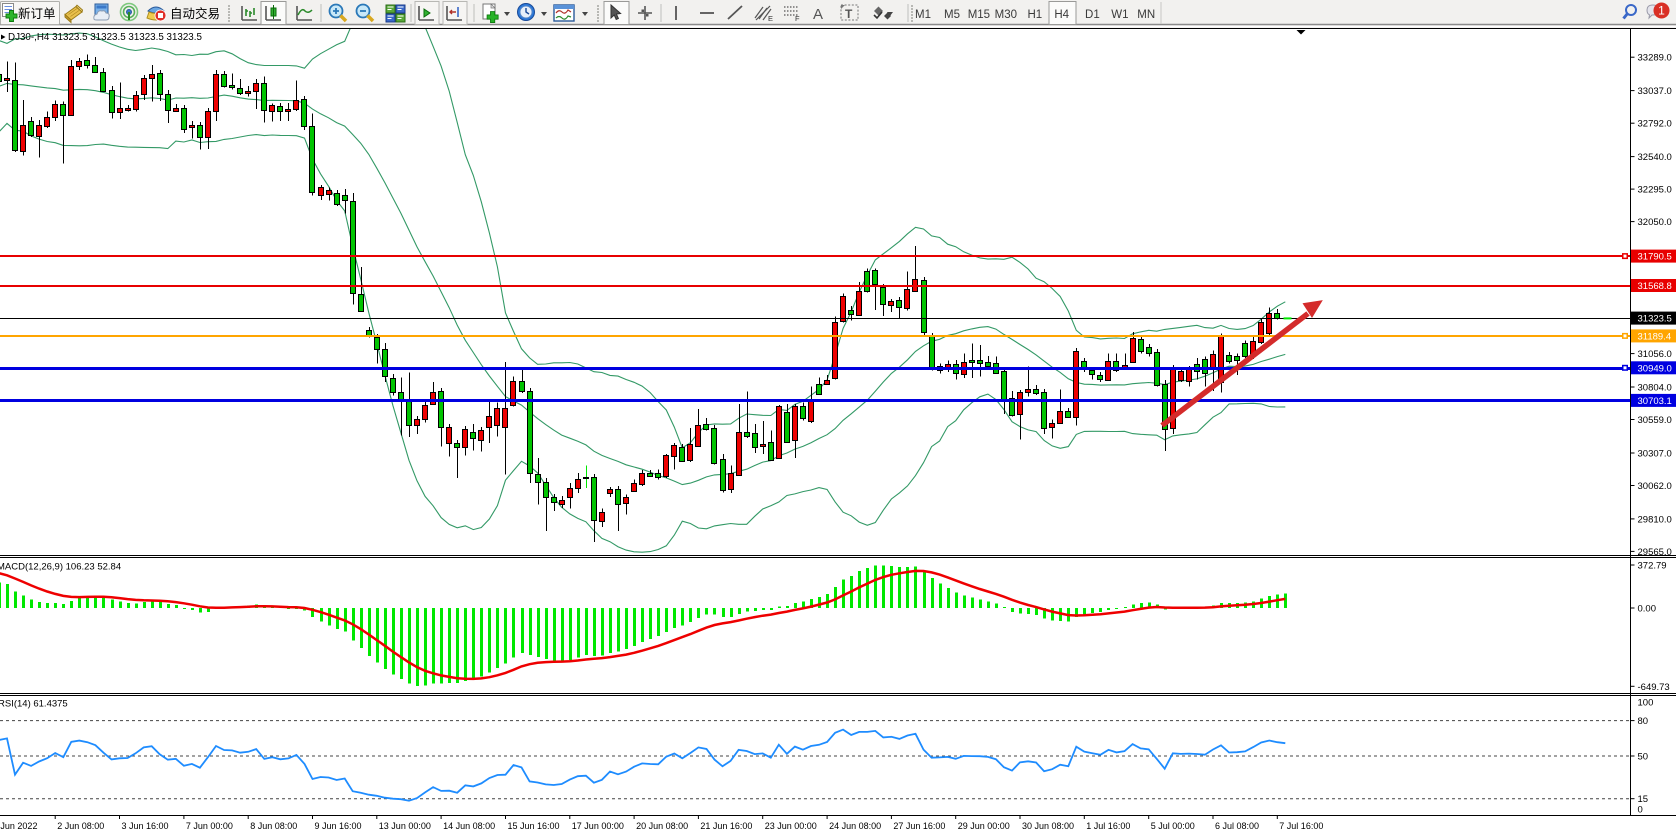 Image resolution: width=1676 pixels, height=836 pixels. What do you see at coordinates (952, 15) in the screenshot?
I see `svg-text: M5` at bounding box center [952, 15].